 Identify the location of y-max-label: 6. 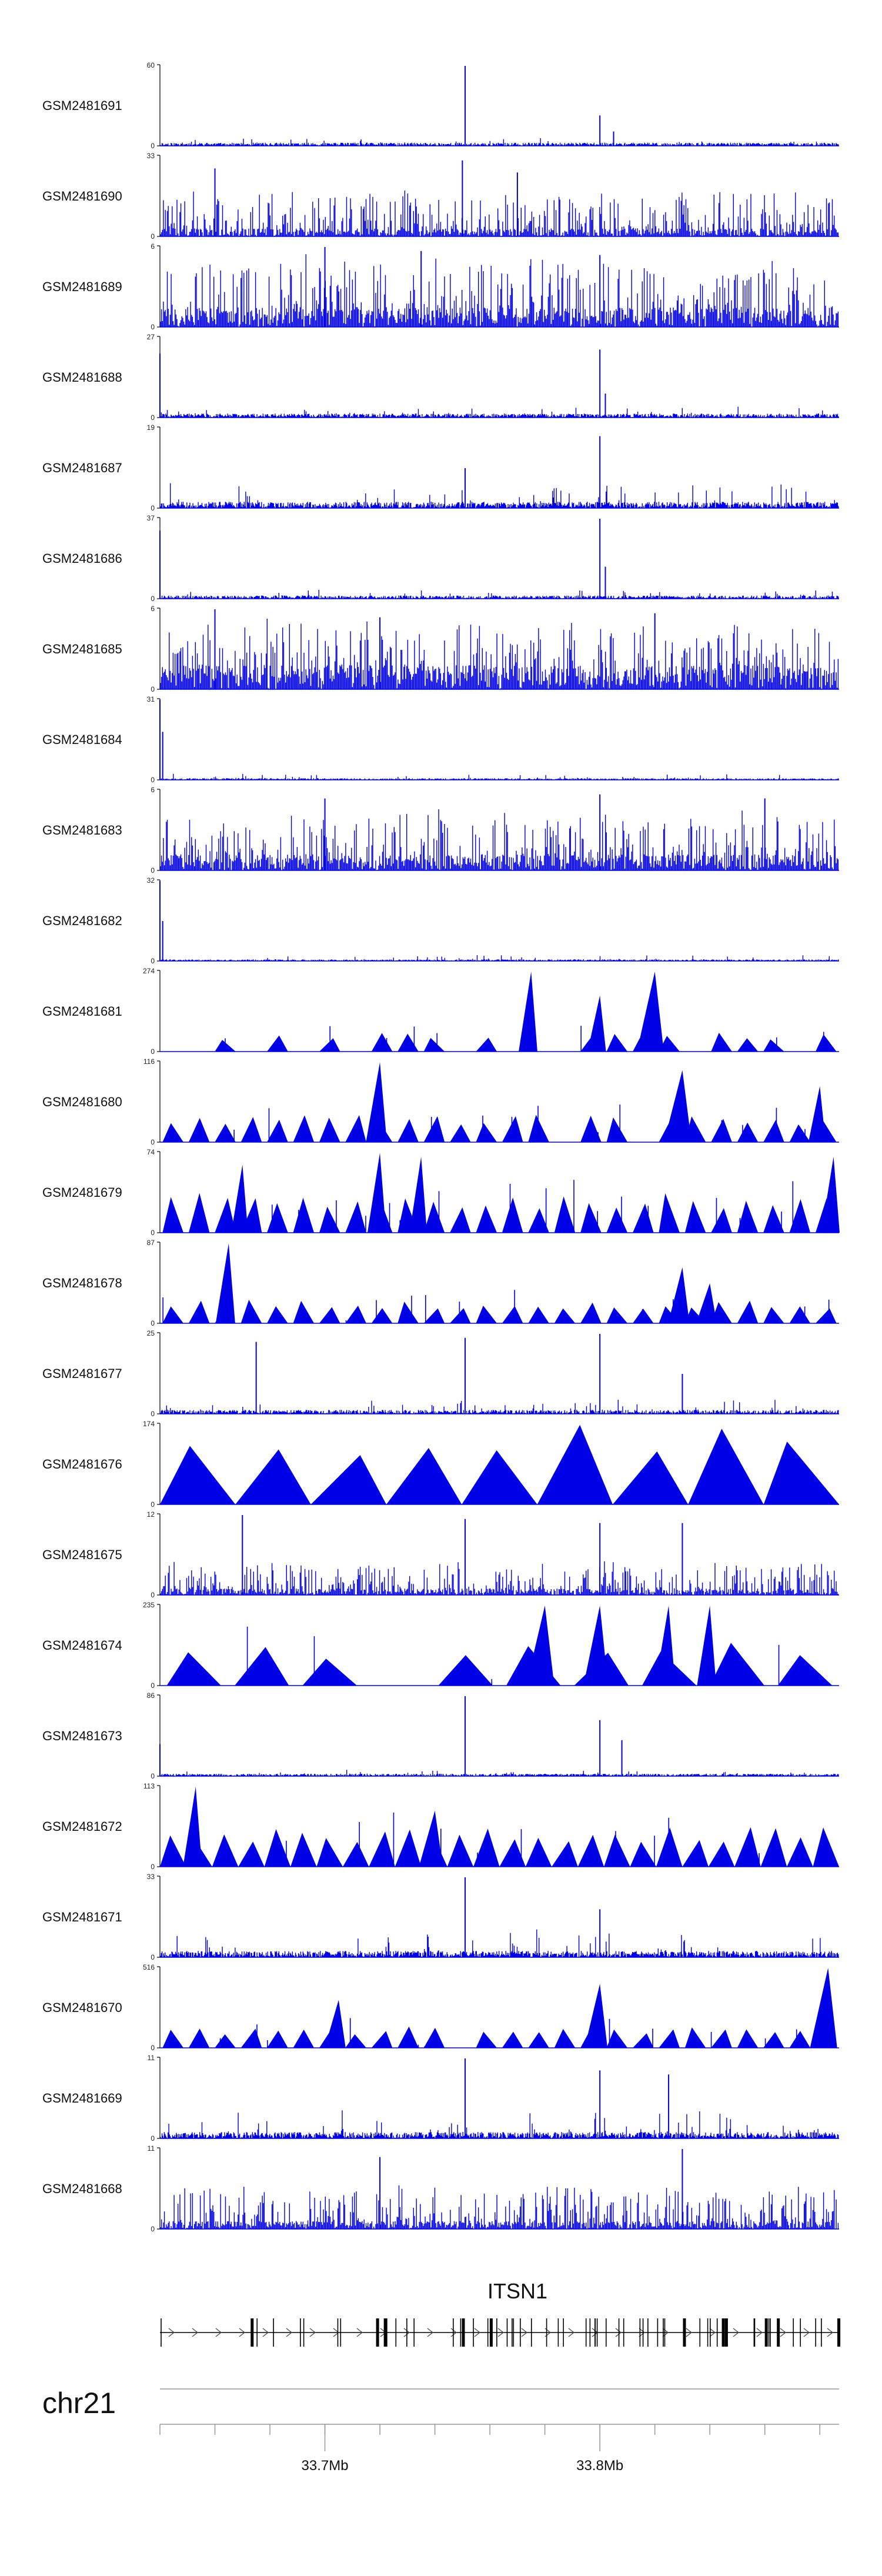
(153, 609).